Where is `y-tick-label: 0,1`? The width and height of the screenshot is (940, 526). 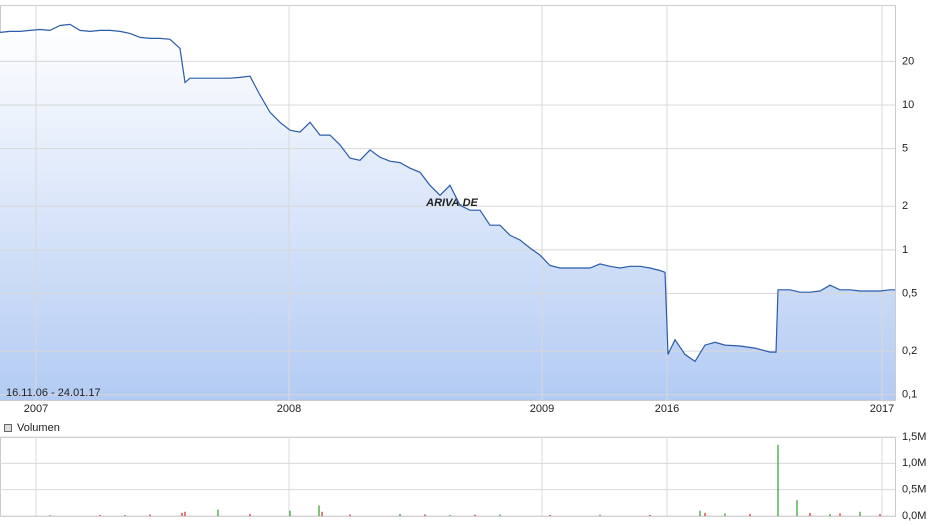
y-tick-label: 0,1 is located at coordinates (909, 395).